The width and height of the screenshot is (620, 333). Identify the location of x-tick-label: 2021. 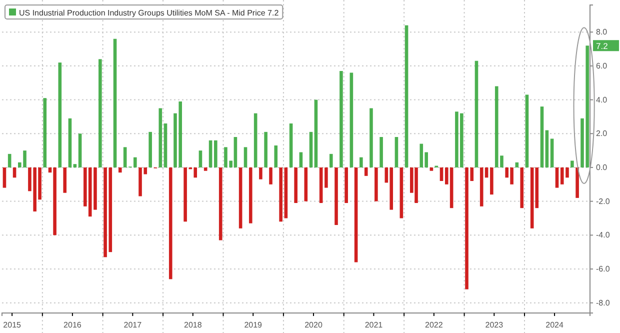
(374, 325).